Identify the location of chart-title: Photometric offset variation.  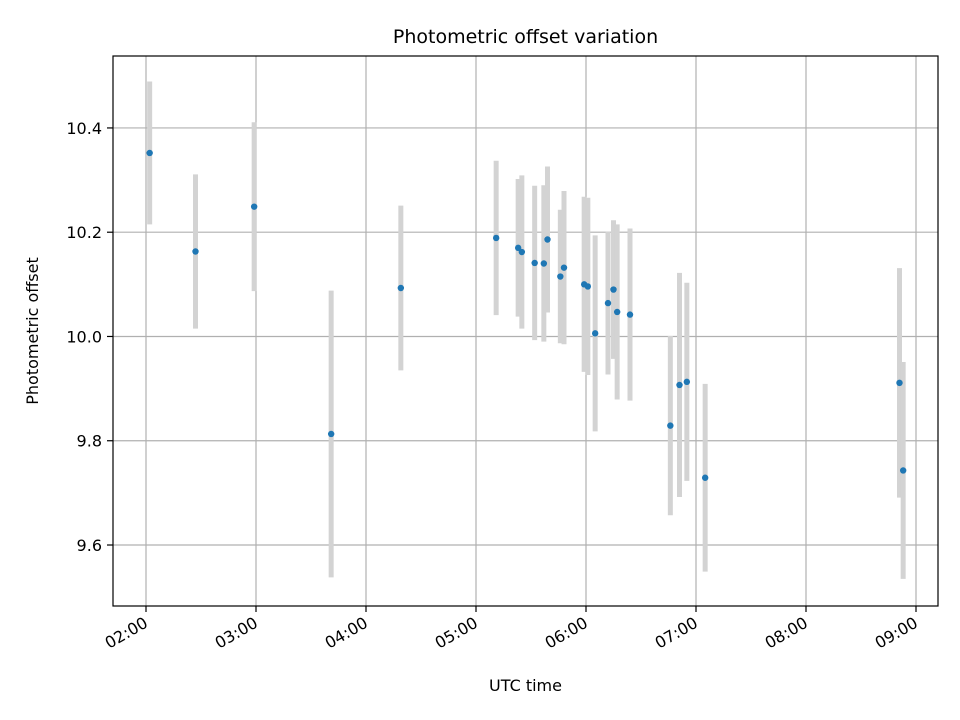
(525, 37).